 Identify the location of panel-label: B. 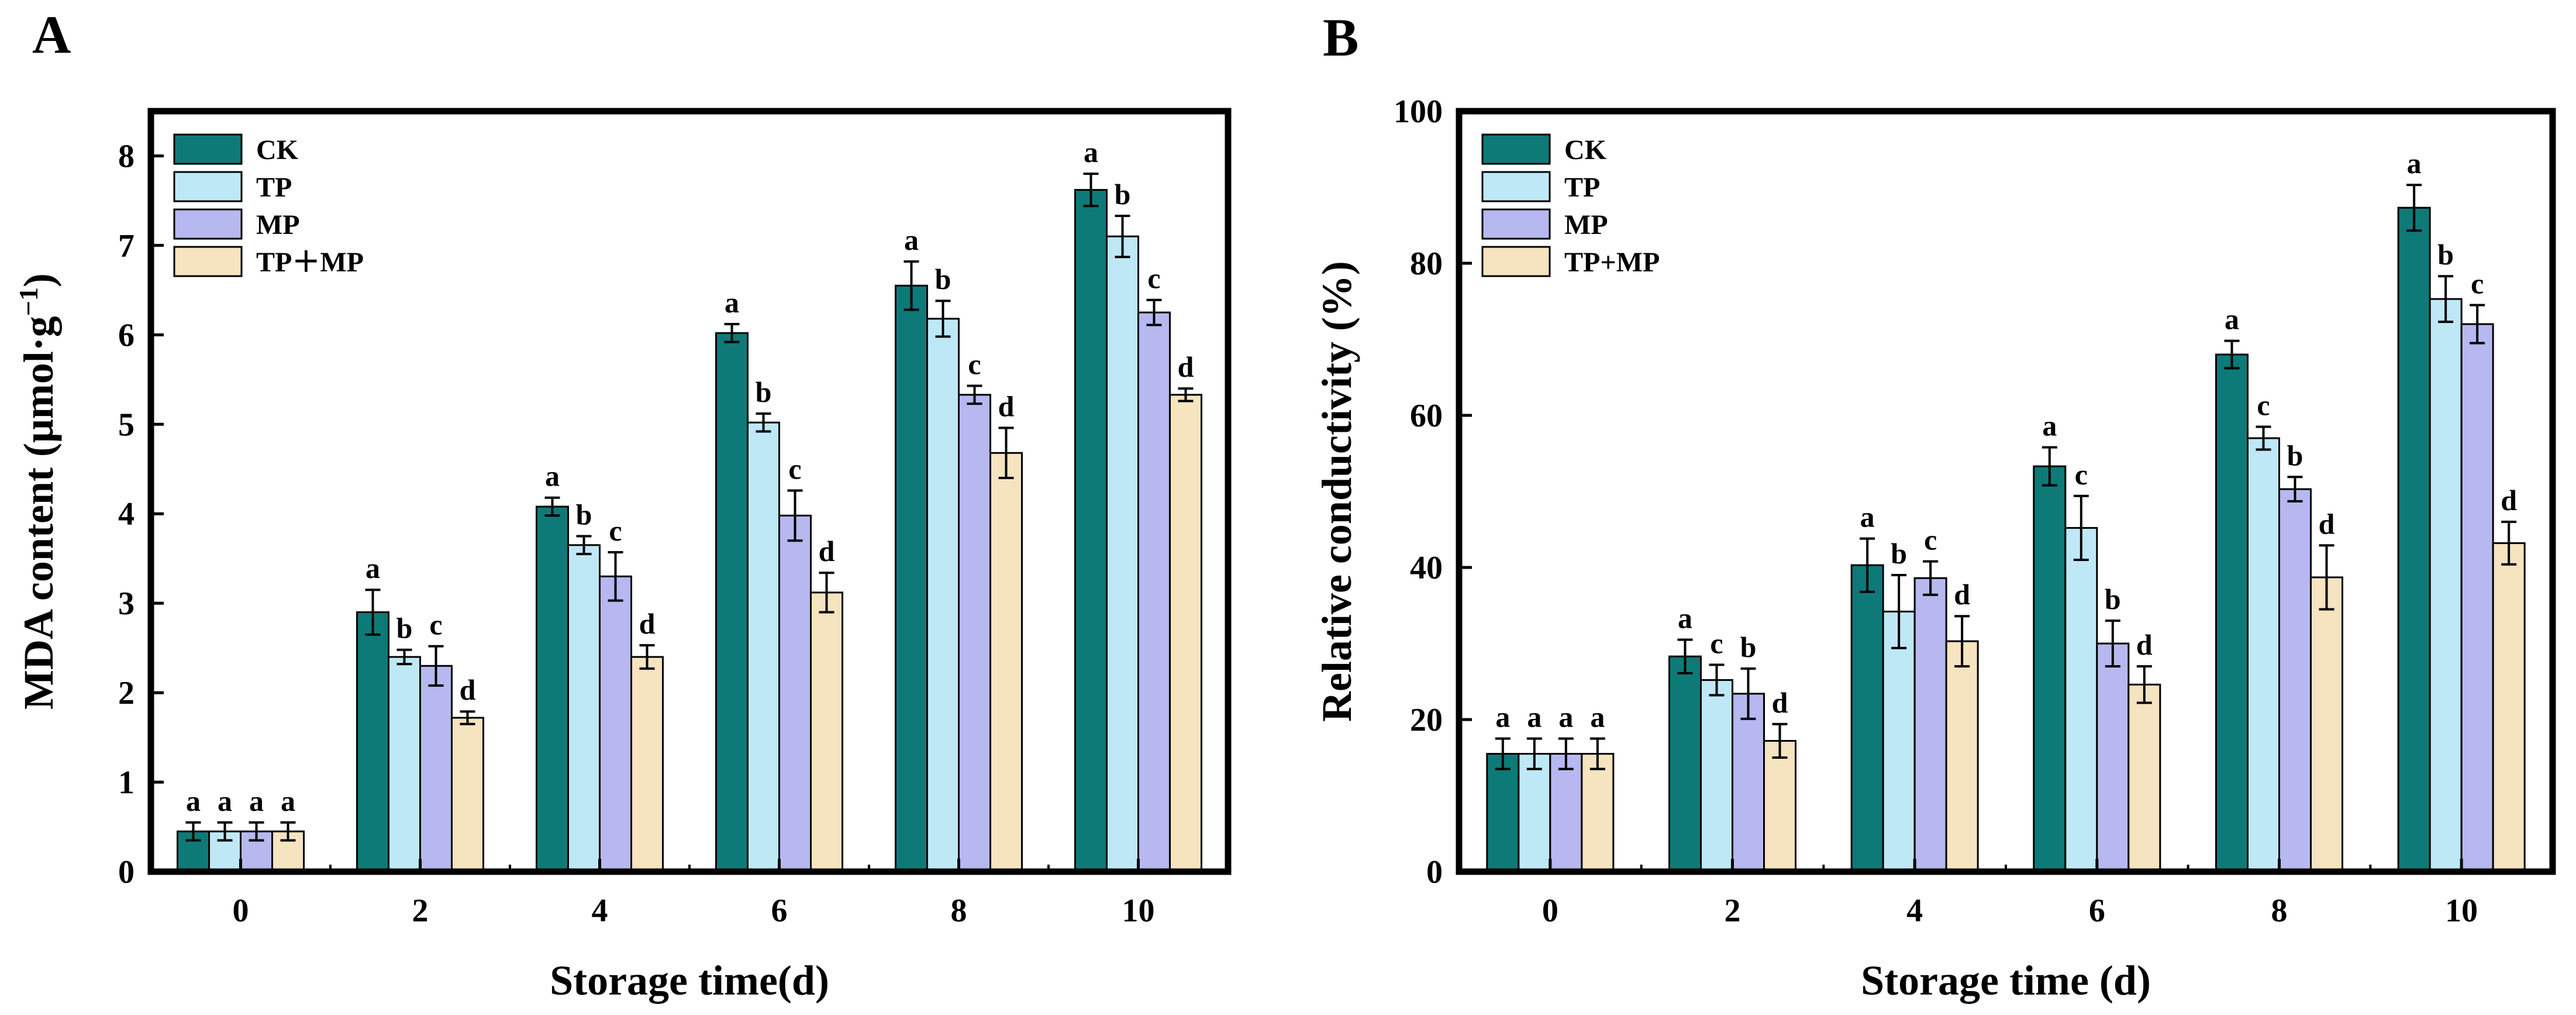
(1341, 37).